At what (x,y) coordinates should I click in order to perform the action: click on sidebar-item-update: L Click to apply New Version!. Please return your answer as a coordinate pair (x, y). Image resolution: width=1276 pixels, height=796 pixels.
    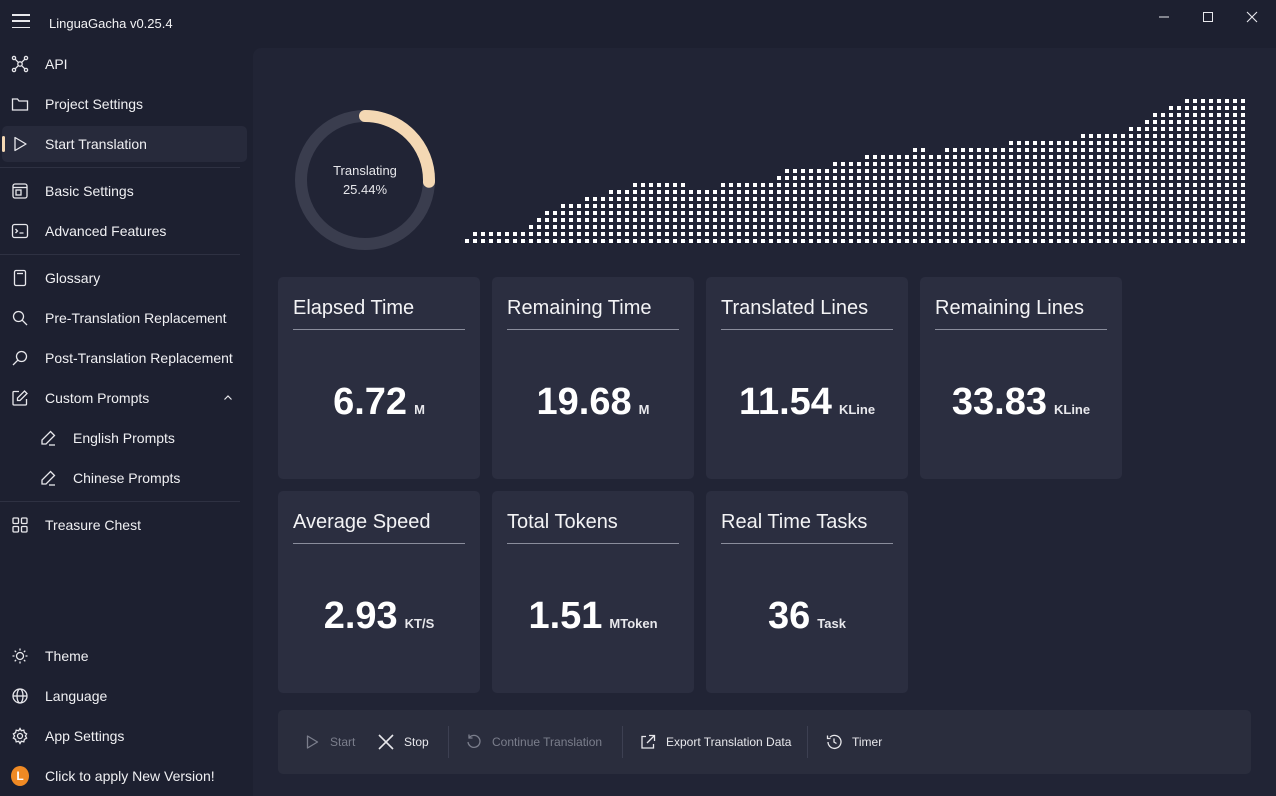
    Looking at the image, I should click on (124, 776).